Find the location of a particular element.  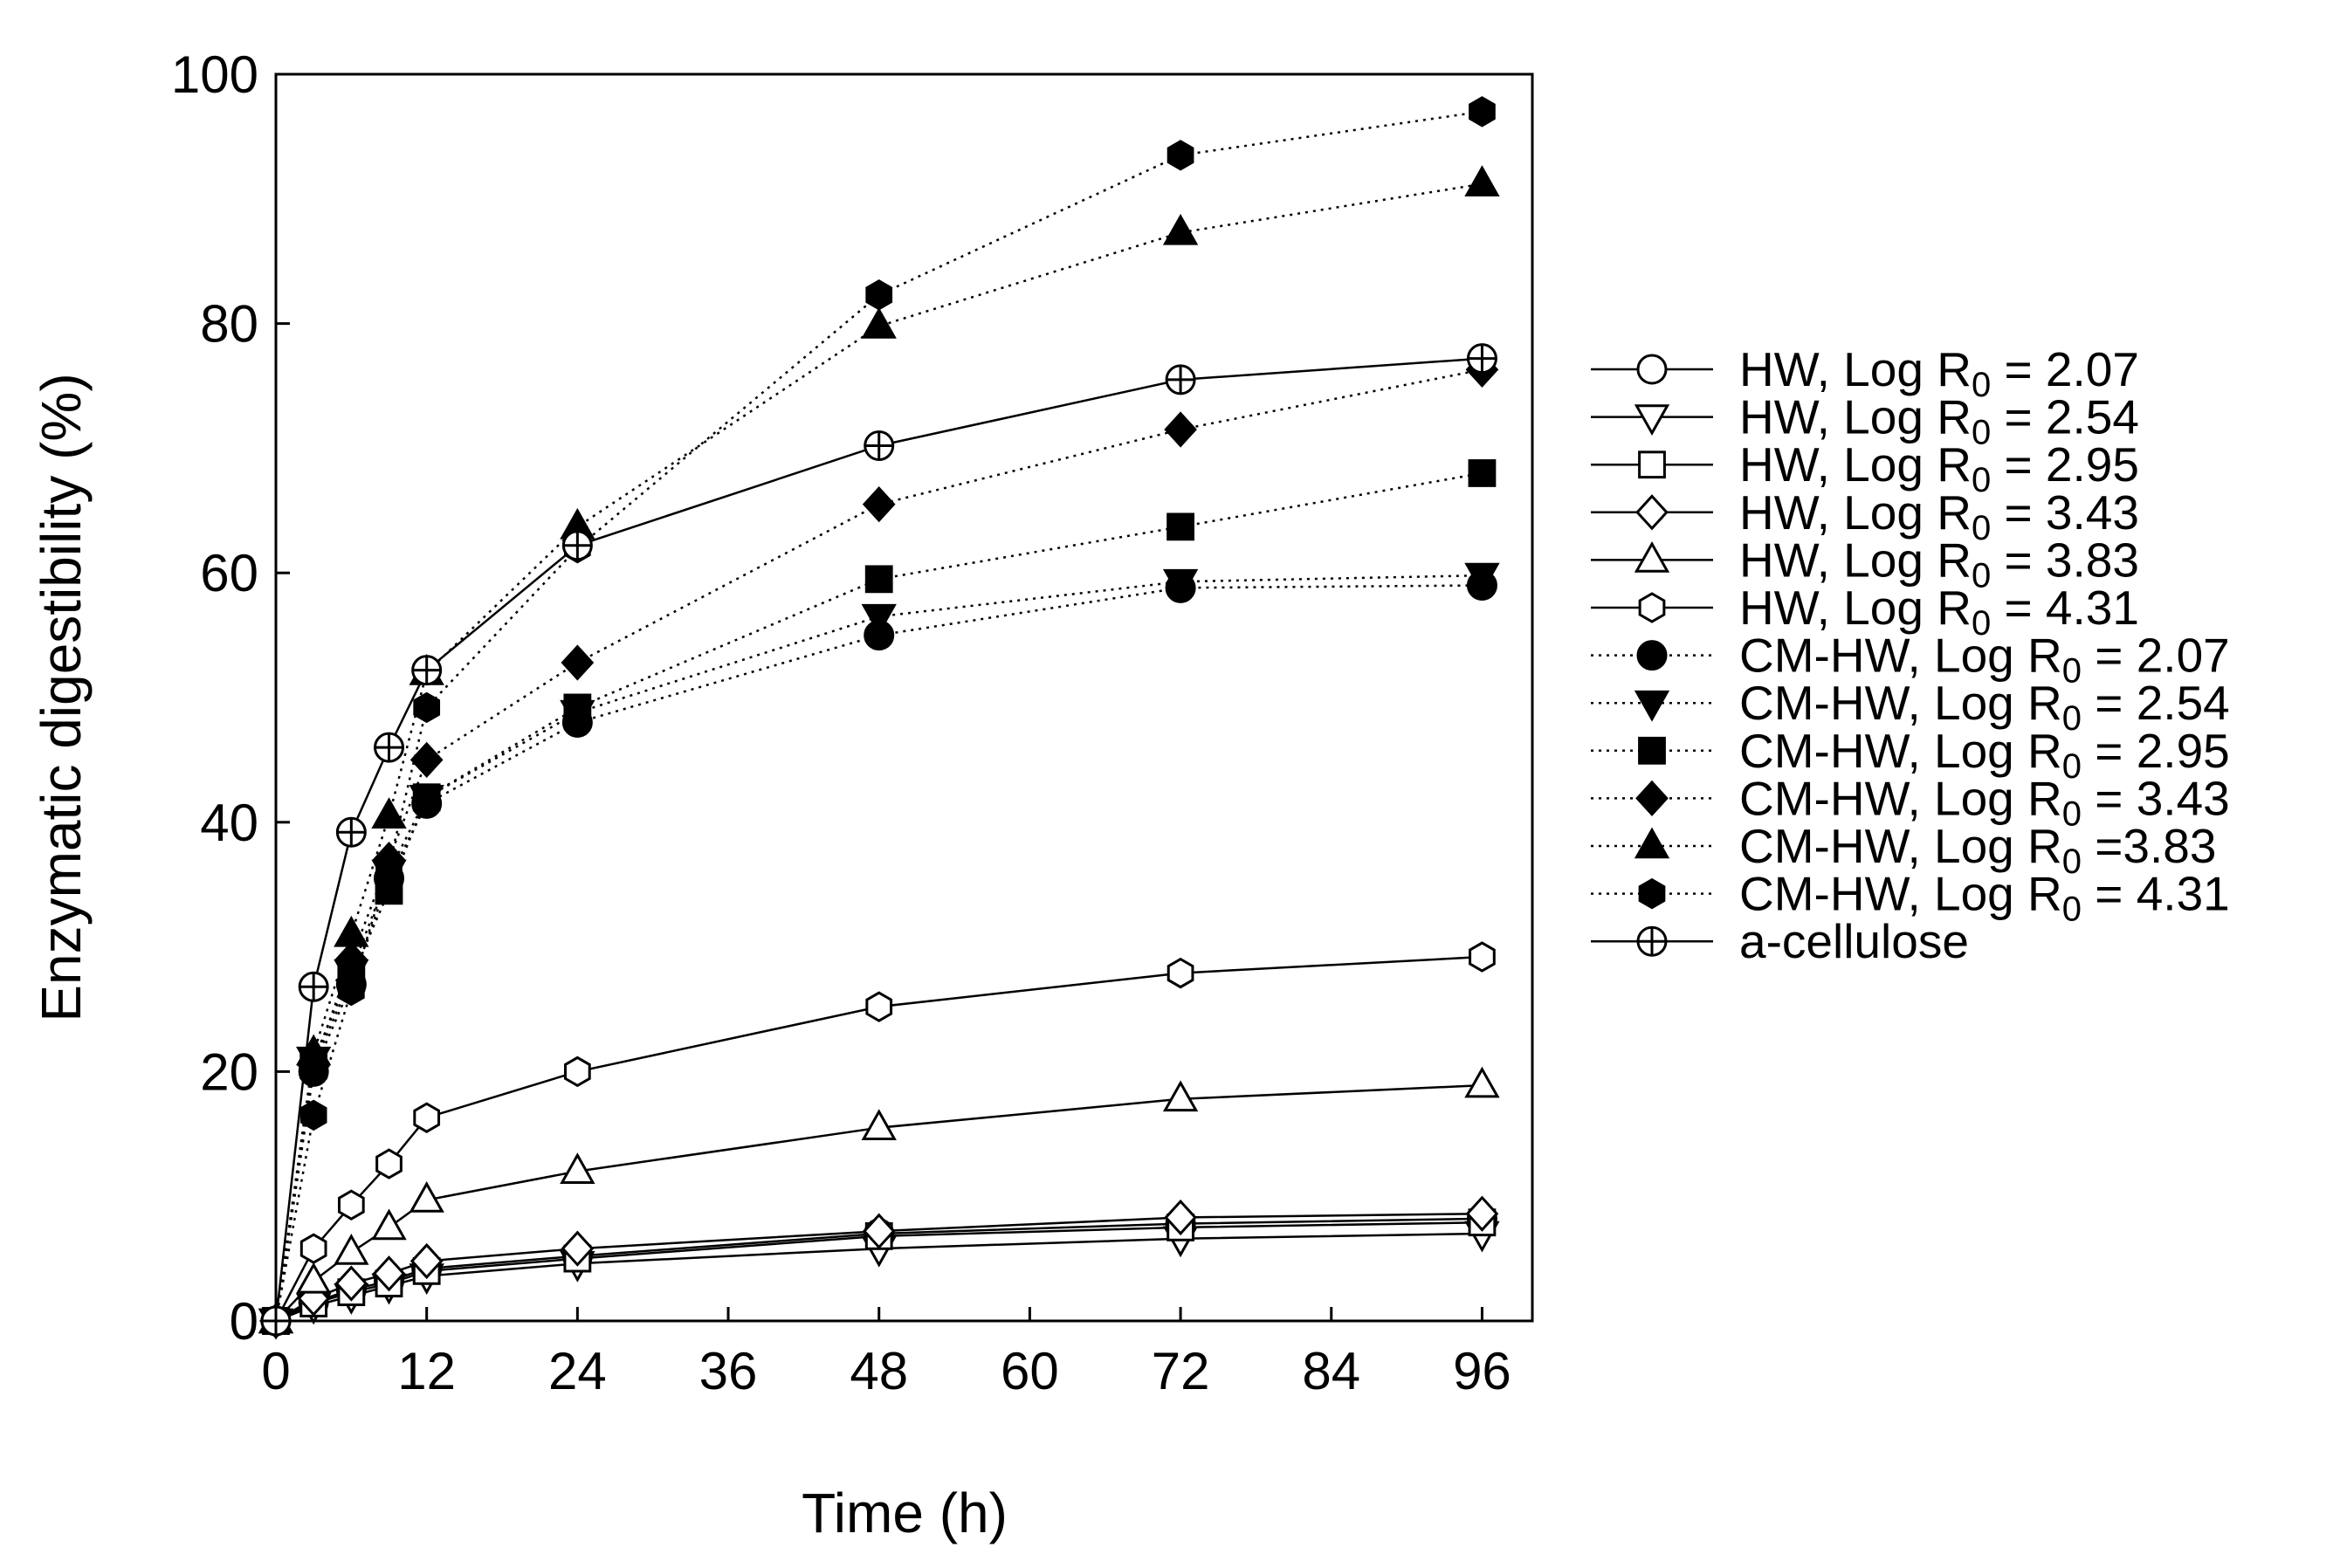

x-tick-label: 24 is located at coordinates (578, 1371).